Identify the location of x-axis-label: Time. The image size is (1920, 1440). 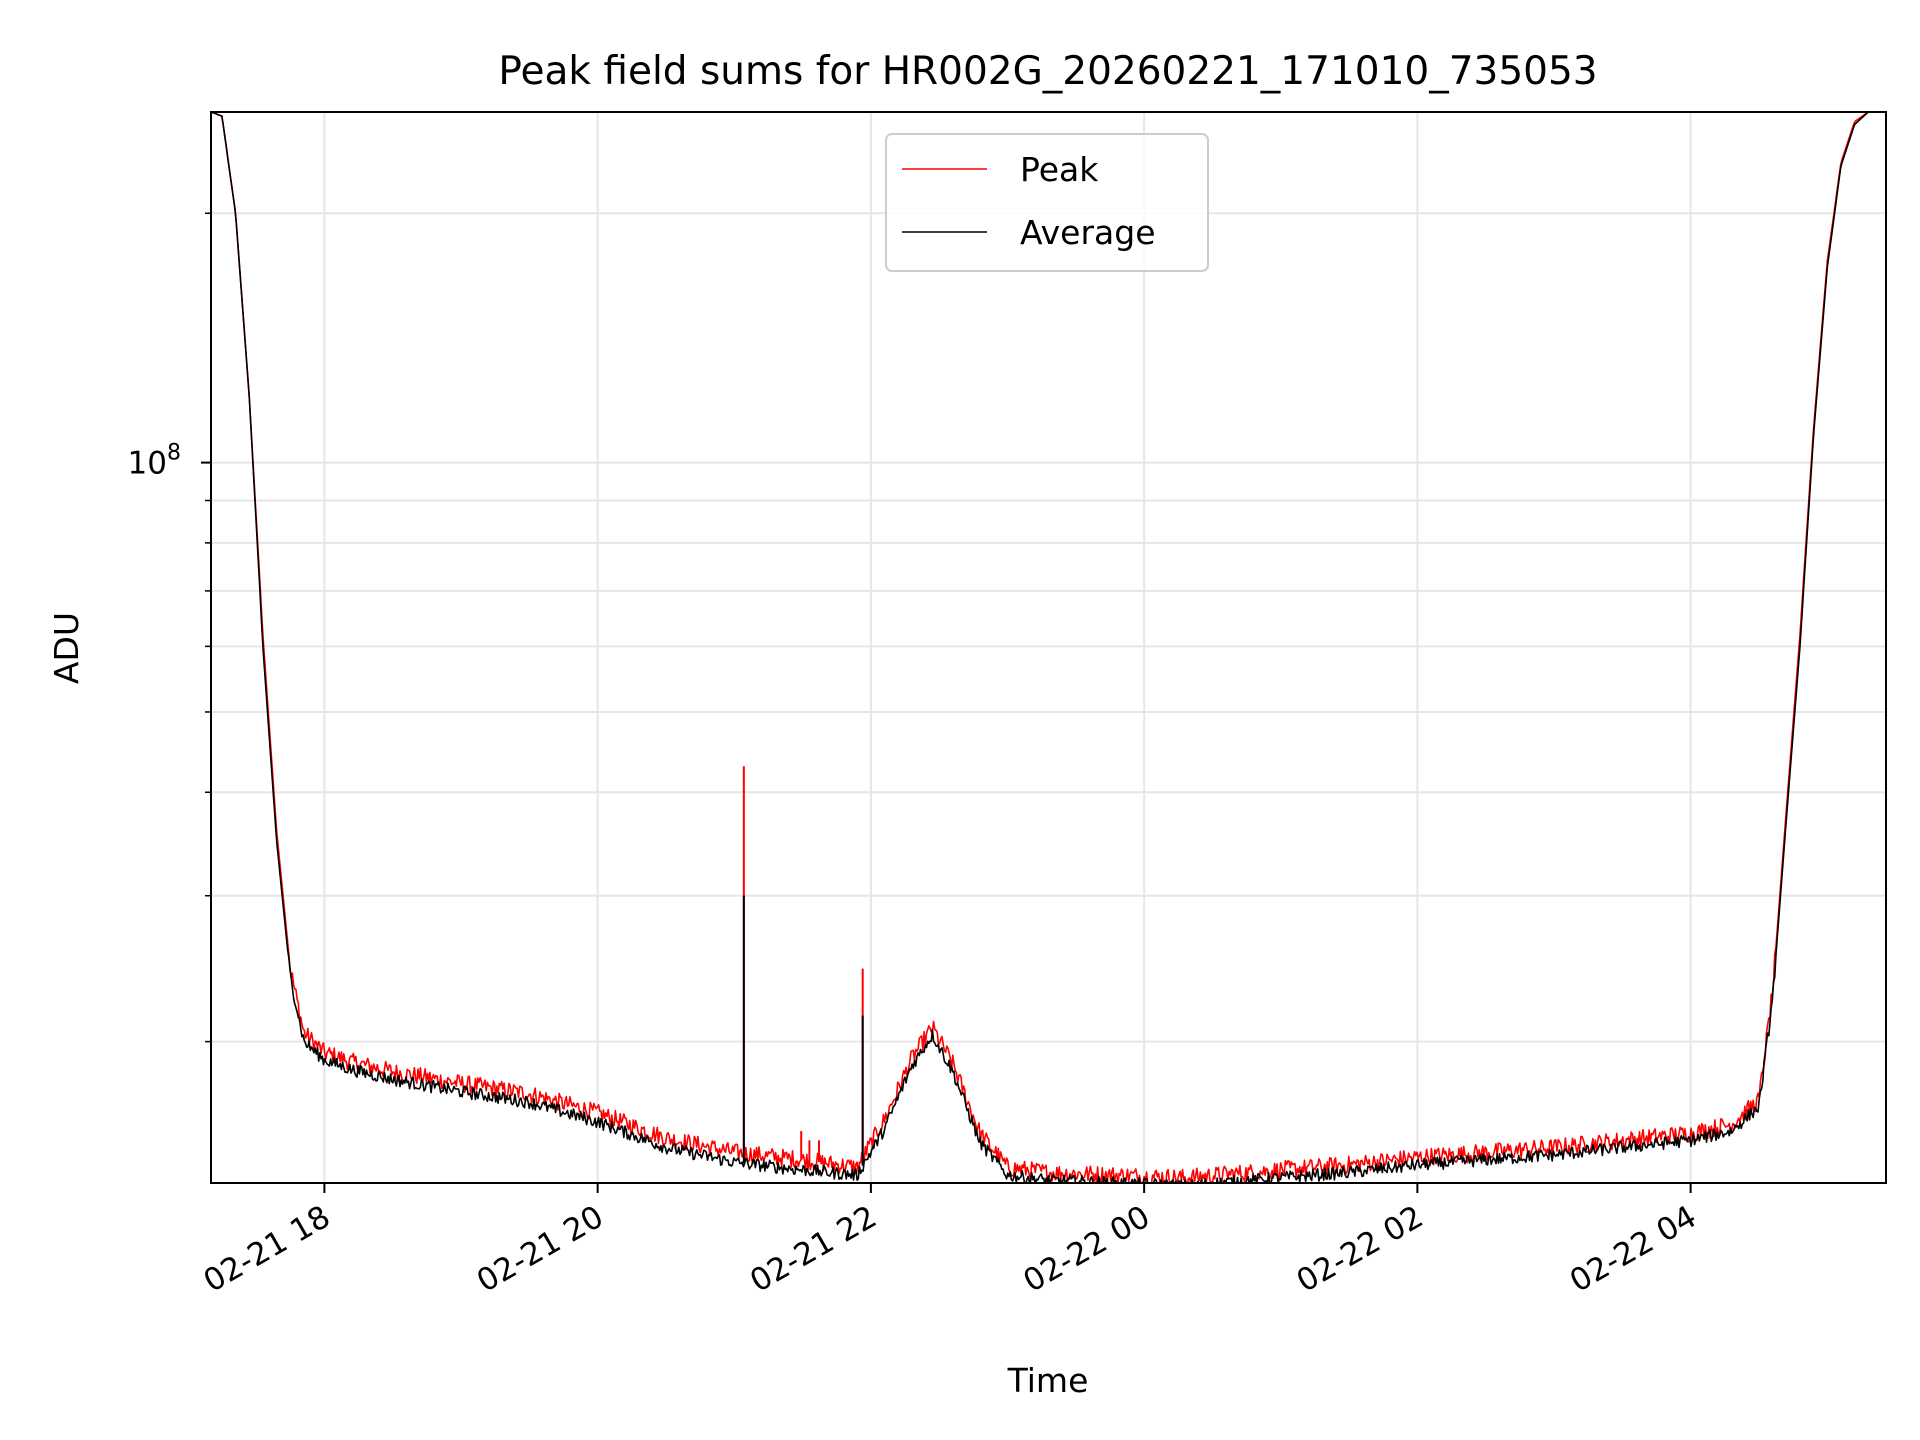
(1048, 1380).